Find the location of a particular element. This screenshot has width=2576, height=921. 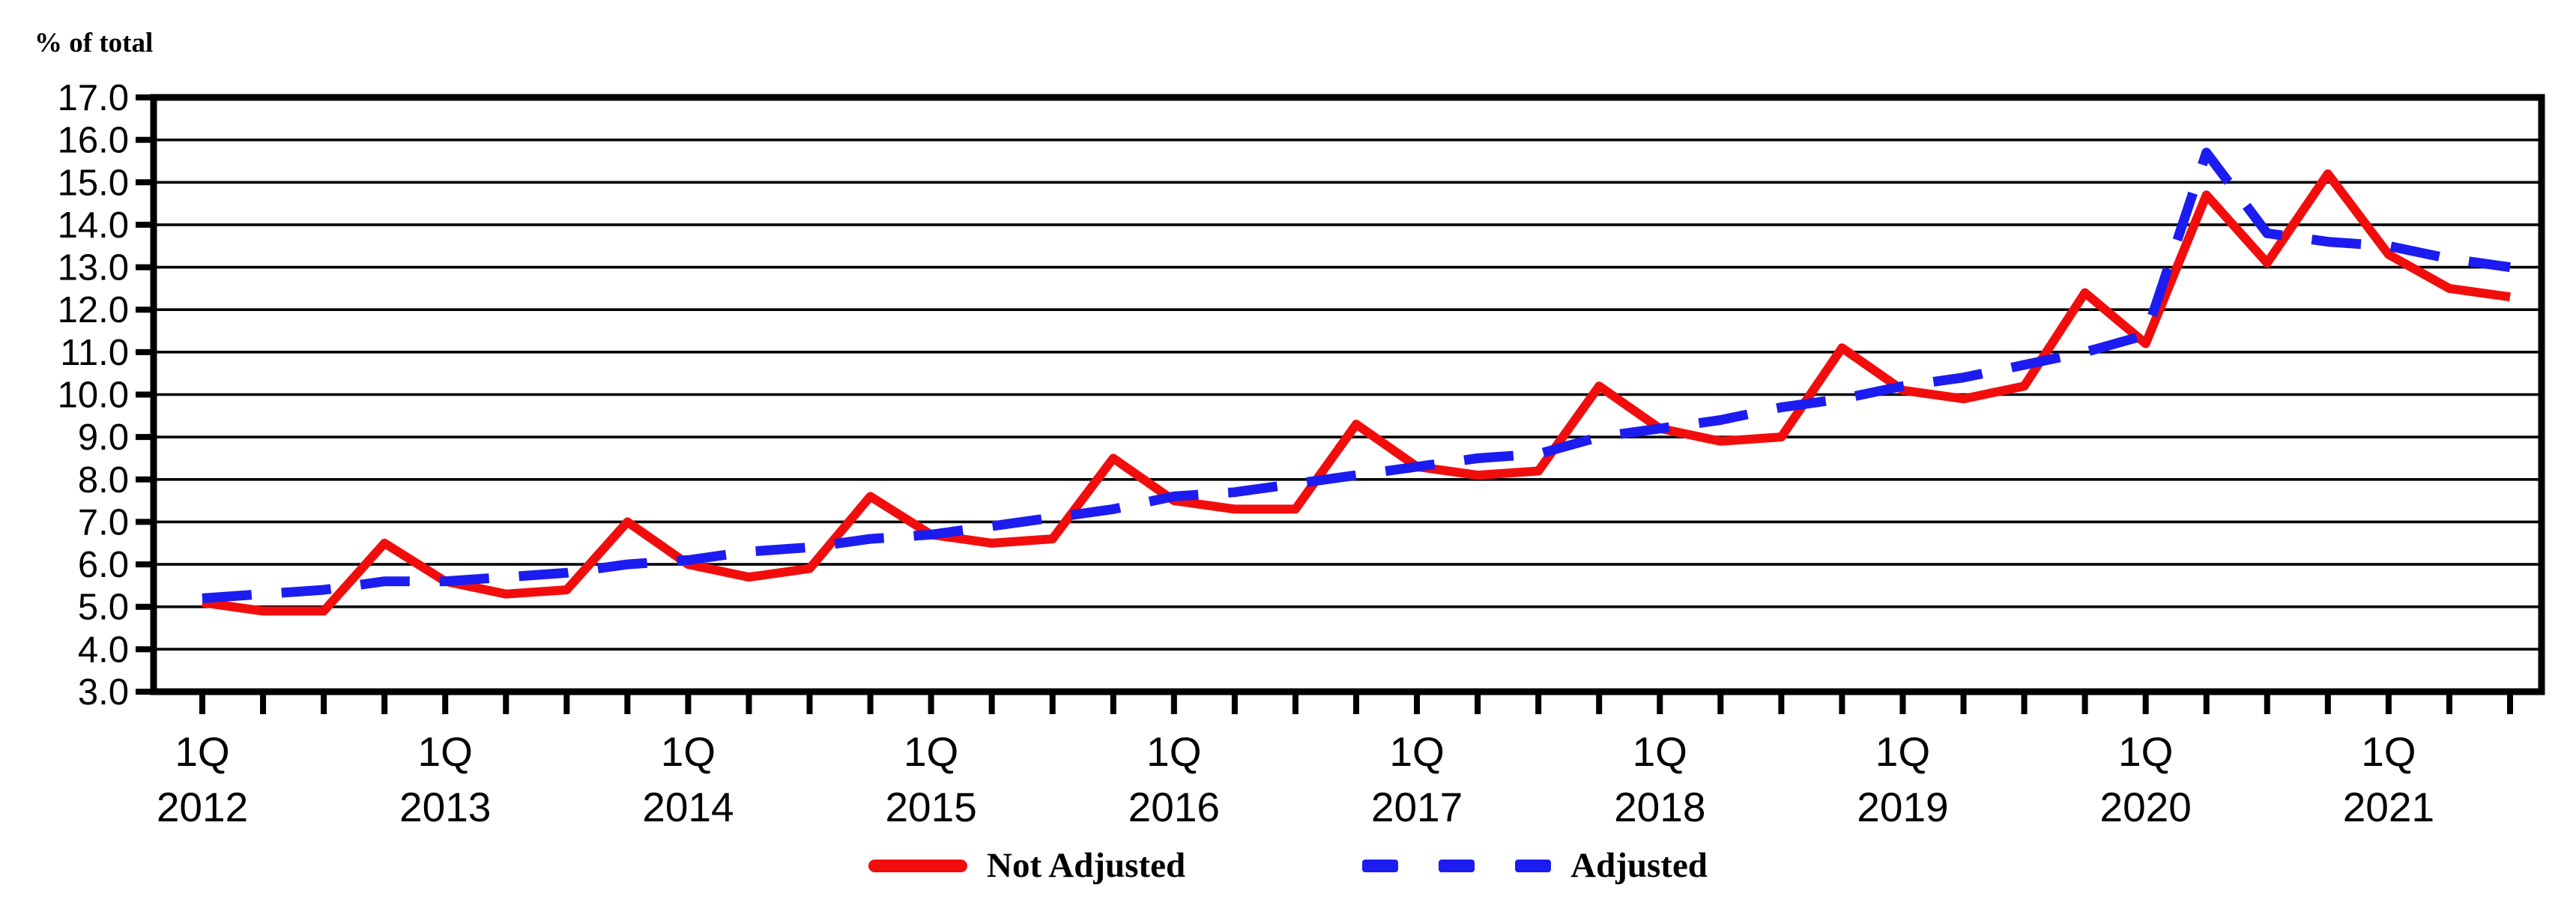

x-tick-label-year: 2014 is located at coordinates (688, 807).